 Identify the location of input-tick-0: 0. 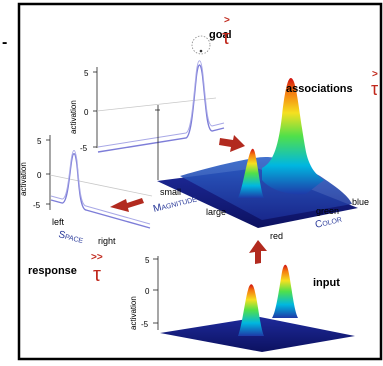
(147, 291).